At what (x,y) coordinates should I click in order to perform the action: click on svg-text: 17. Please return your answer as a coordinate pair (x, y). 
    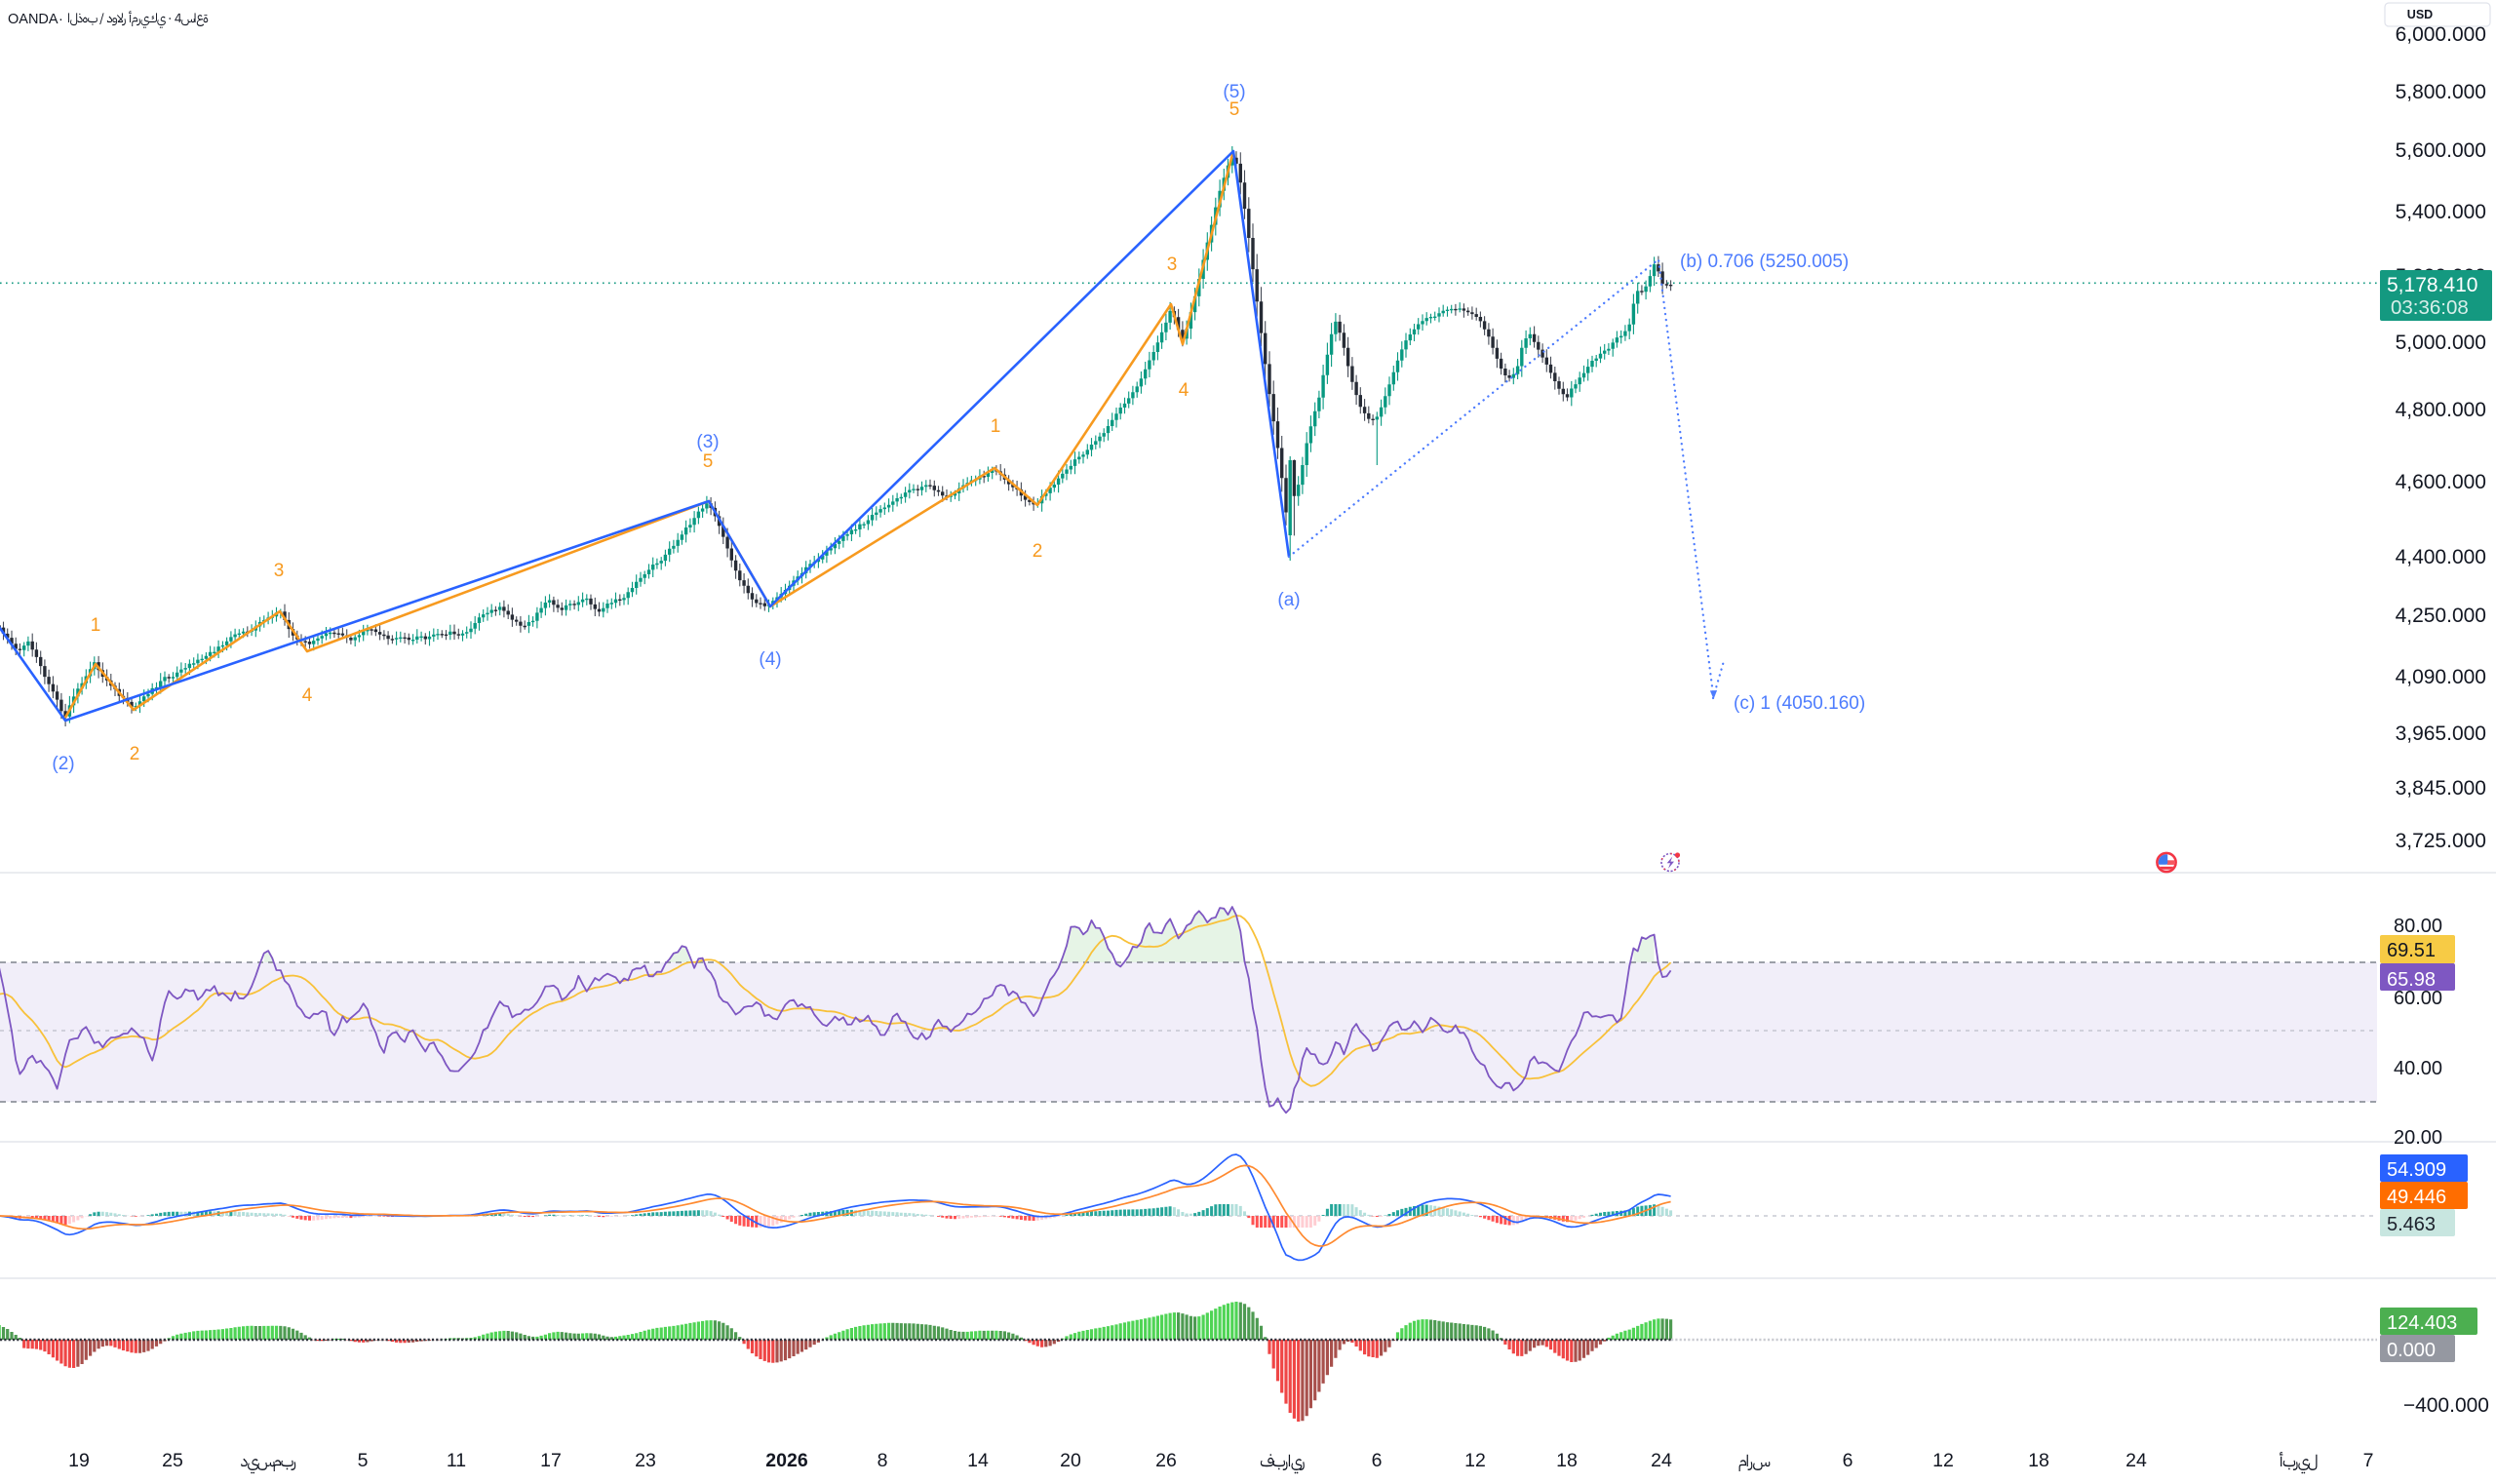
    Looking at the image, I should click on (551, 1460).